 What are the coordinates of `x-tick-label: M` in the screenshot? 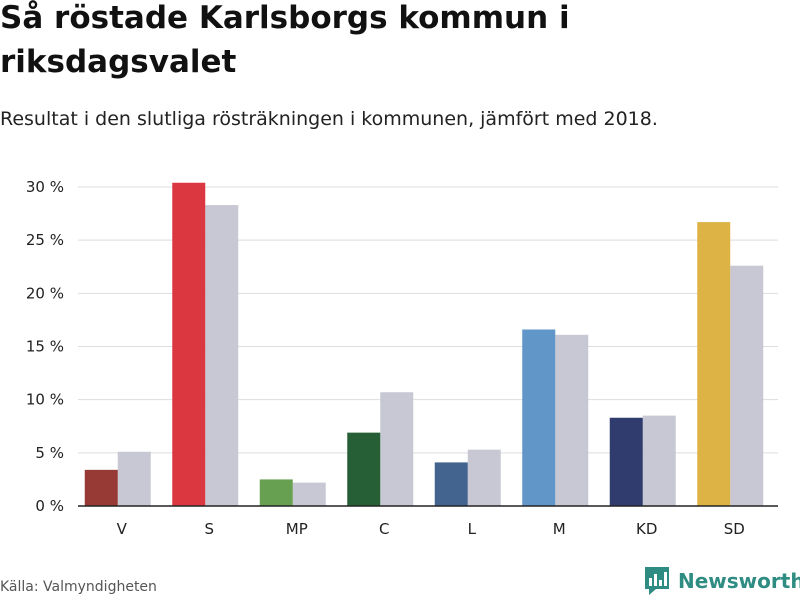 It's located at (559, 529).